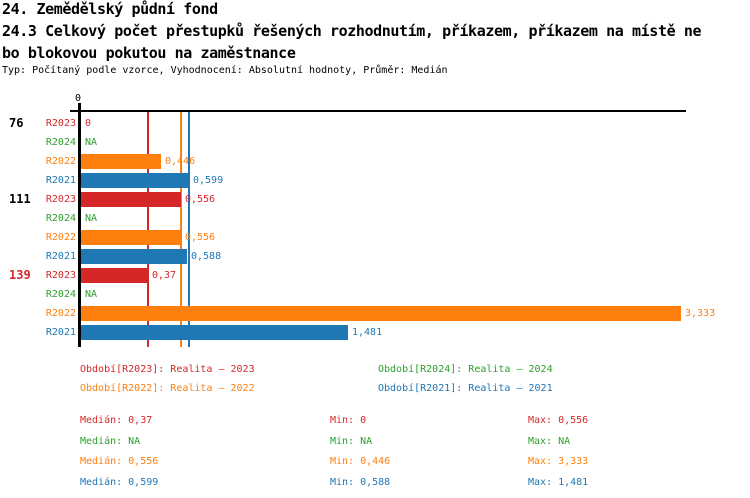 Image resolution: width=750 pixels, height=498 pixels. Describe the element at coordinates (91, 294) in the screenshot. I see `value-label-r2024-group-139: NA` at that location.